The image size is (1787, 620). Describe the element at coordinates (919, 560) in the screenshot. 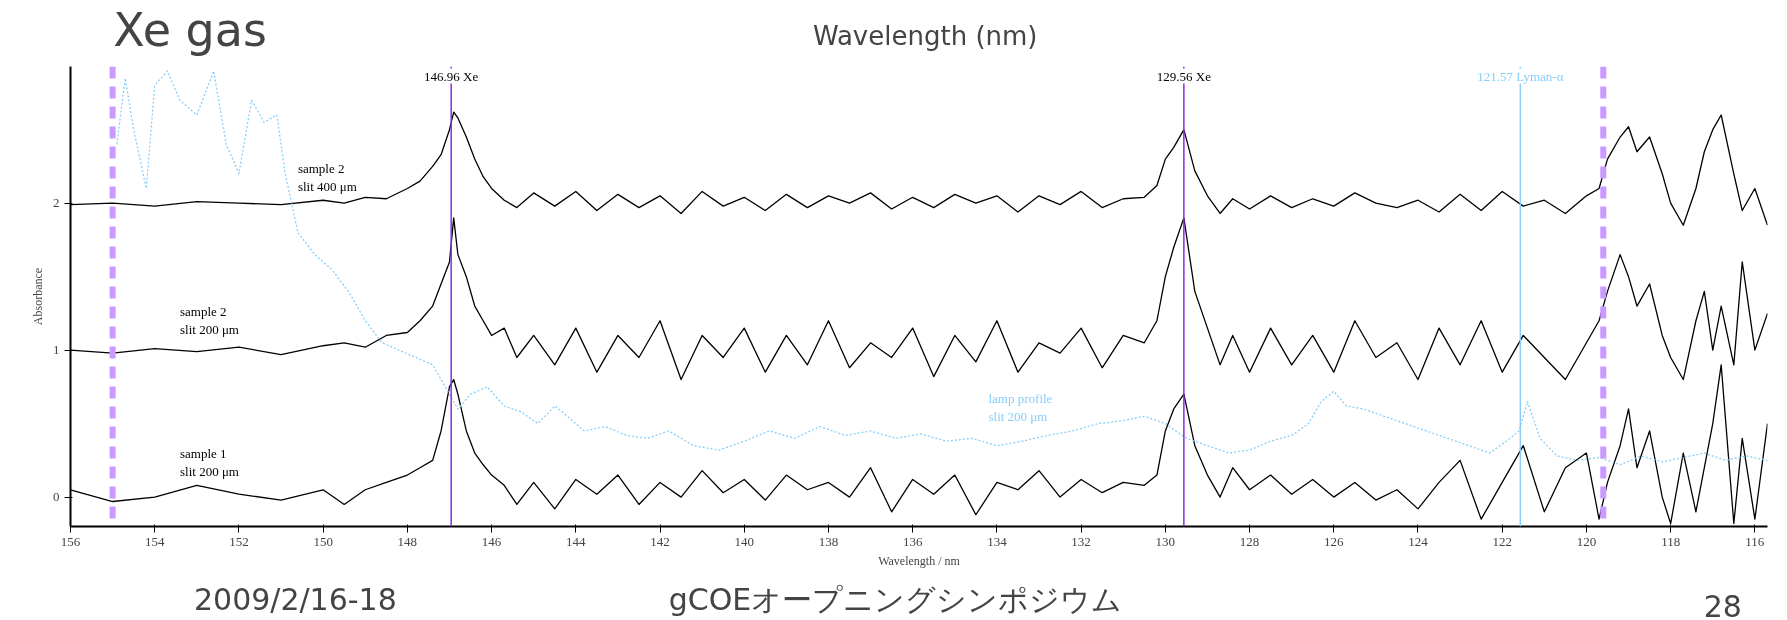

I see `x-axis-title: Wavelength / nm` at that location.